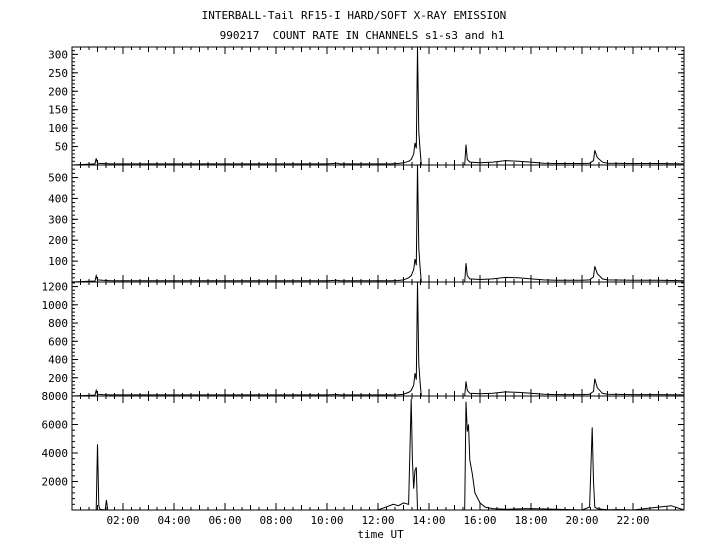 This screenshot has width=720, height=550. What do you see at coordinates (58, 198) in the screenshot?
I see `panel-s2-ytick-label: 400` at bounding box center [58, 198].